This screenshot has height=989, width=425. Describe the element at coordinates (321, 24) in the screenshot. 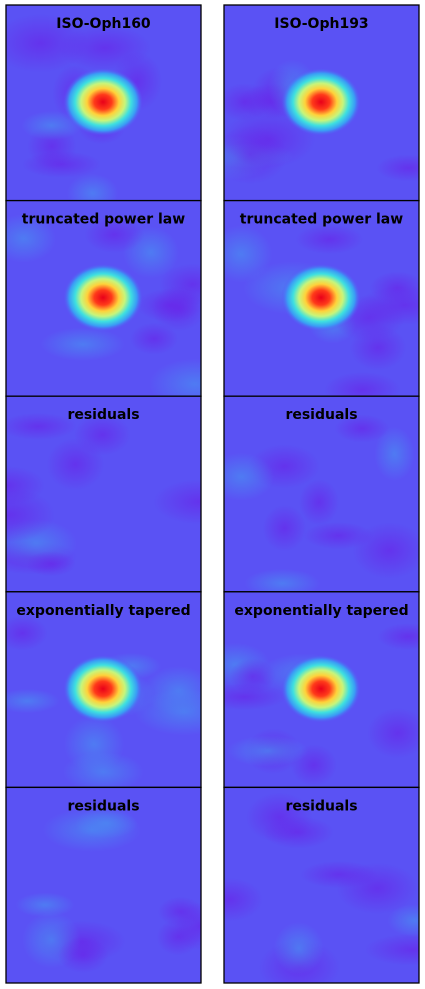

I see `panel-title: ISO-Oph193` at that location.